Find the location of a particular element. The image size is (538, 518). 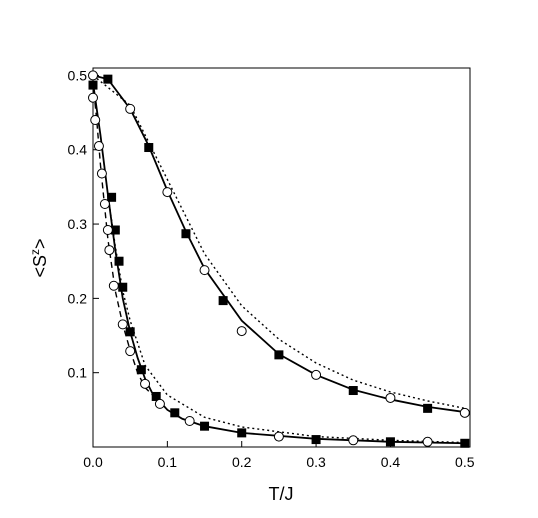

y-tick-label: 0.5 is located at coordinates (78, 75).